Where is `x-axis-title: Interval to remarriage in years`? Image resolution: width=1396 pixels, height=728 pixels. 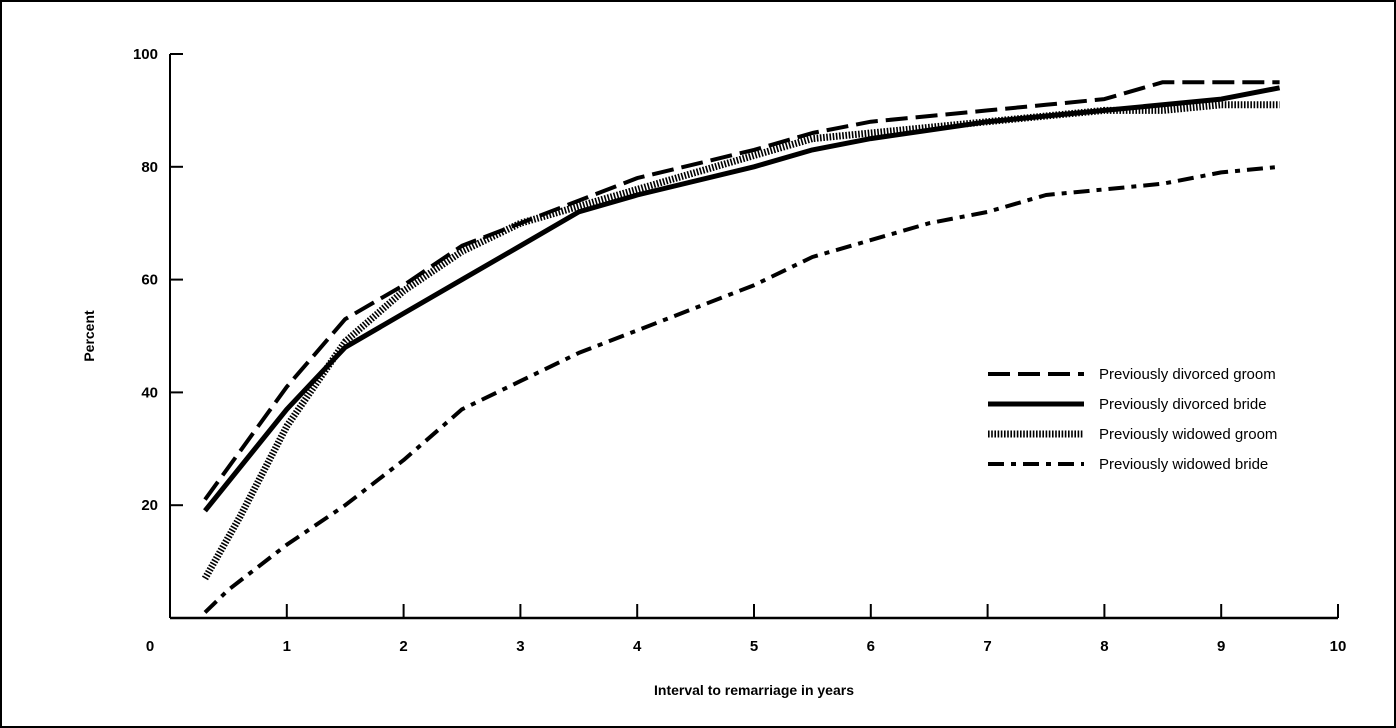
x-axis-title: Interval to remarriage in years is located at coordinates (754, 690).